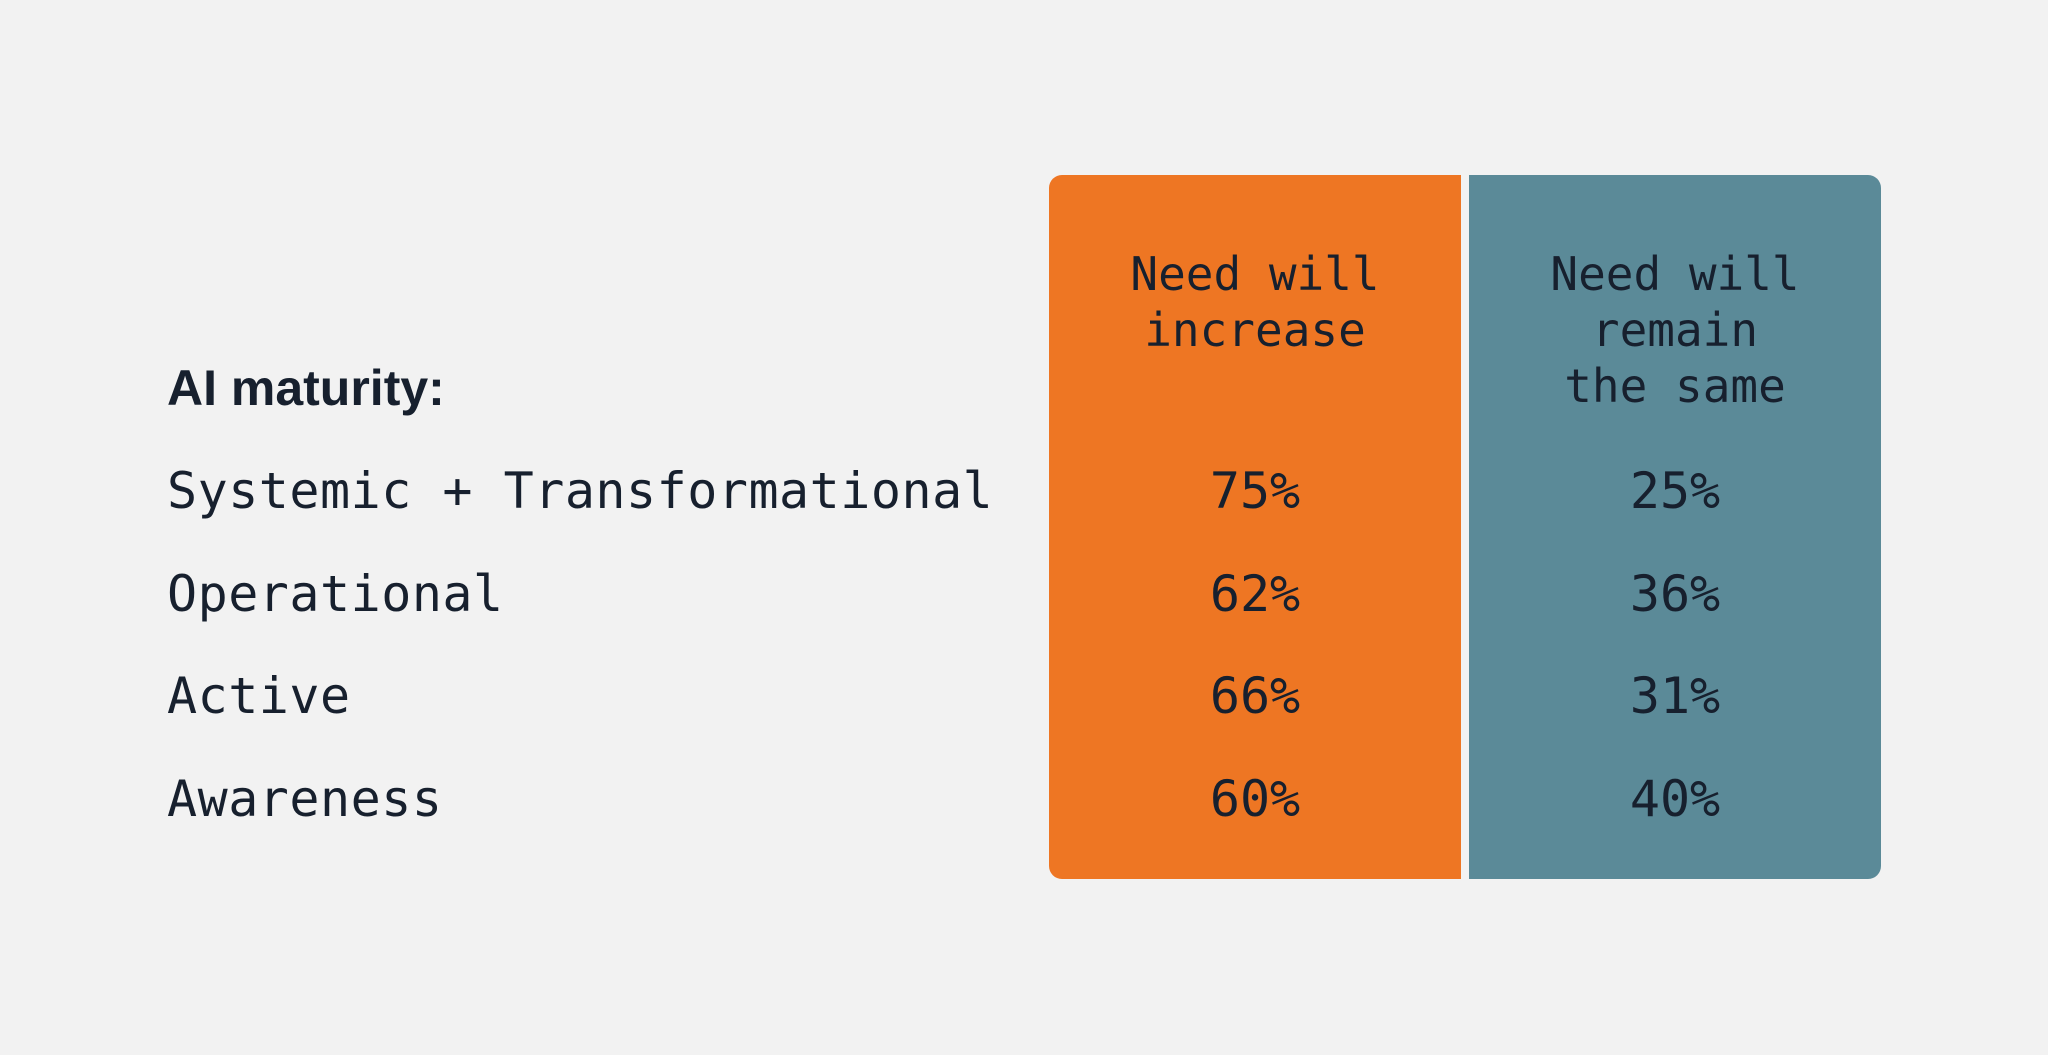 The image size is (2048, 1055). What do you see at coordinates (1255, 799) in the screenshot?
I see `cell-value: 60%` at bounding box center [1255, 799].